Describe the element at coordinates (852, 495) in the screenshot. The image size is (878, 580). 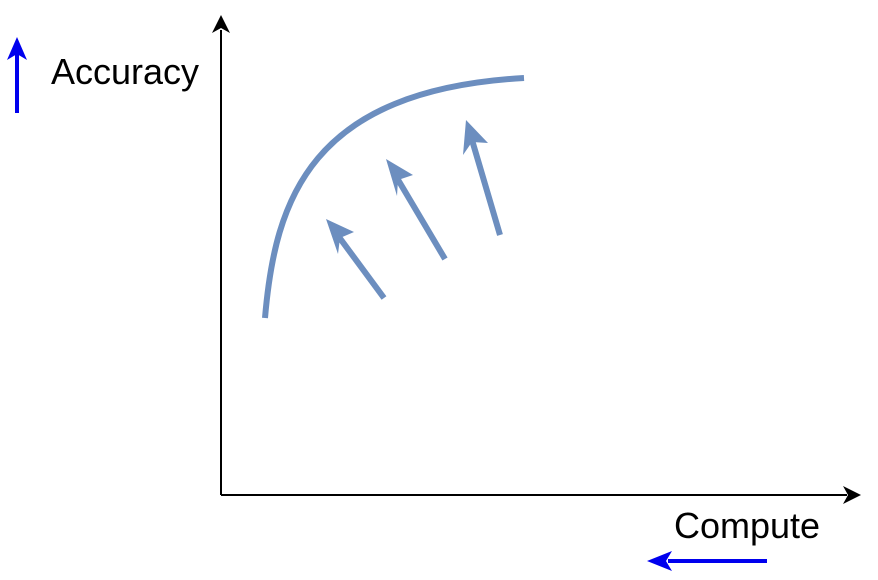
I see `x-axis-arrowhead` at that location.